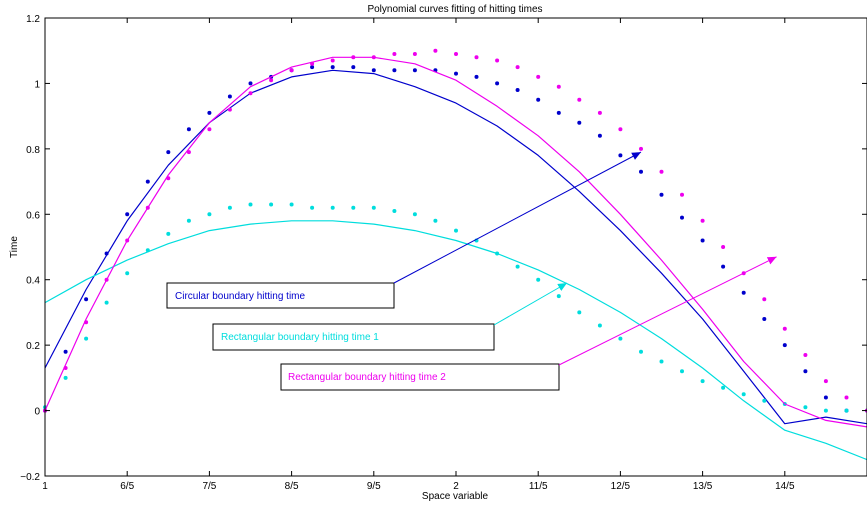  I want to click on y-tick-label: 0.8, so click(33, 150).